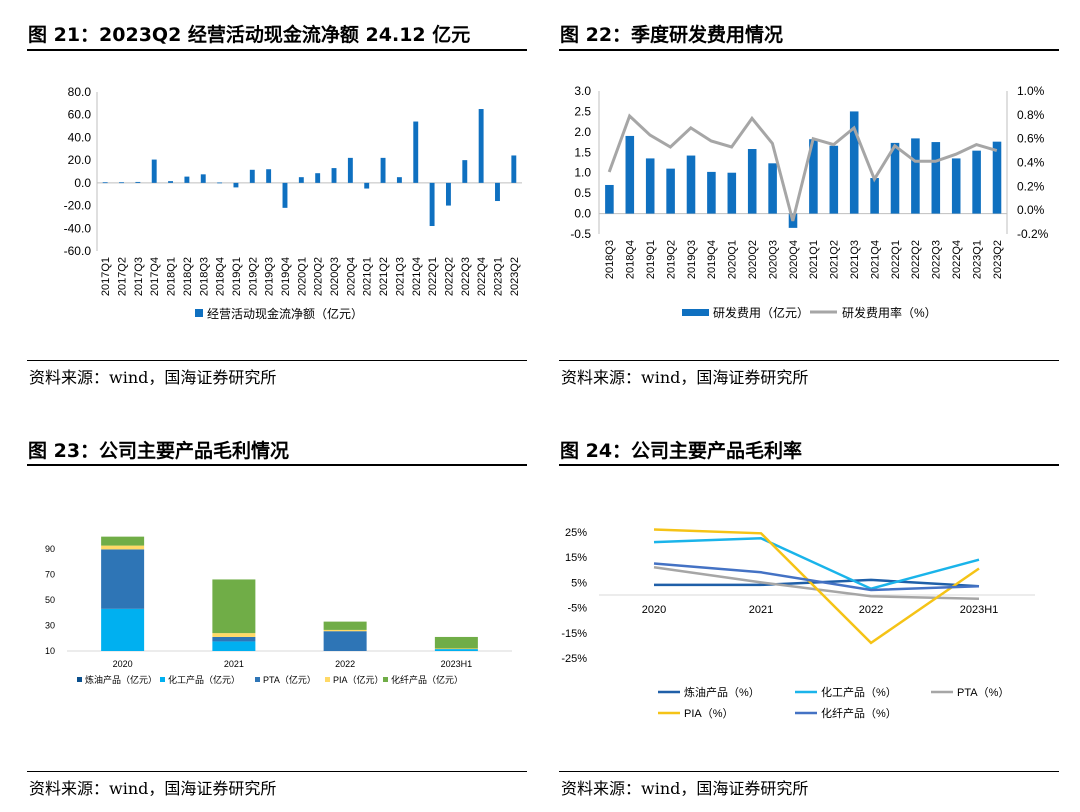 The width and height of the screenshot is (1080, 812). I want to click on figure-24-source: 资料来源：wind，国海证券研究所, so click(685, 788).